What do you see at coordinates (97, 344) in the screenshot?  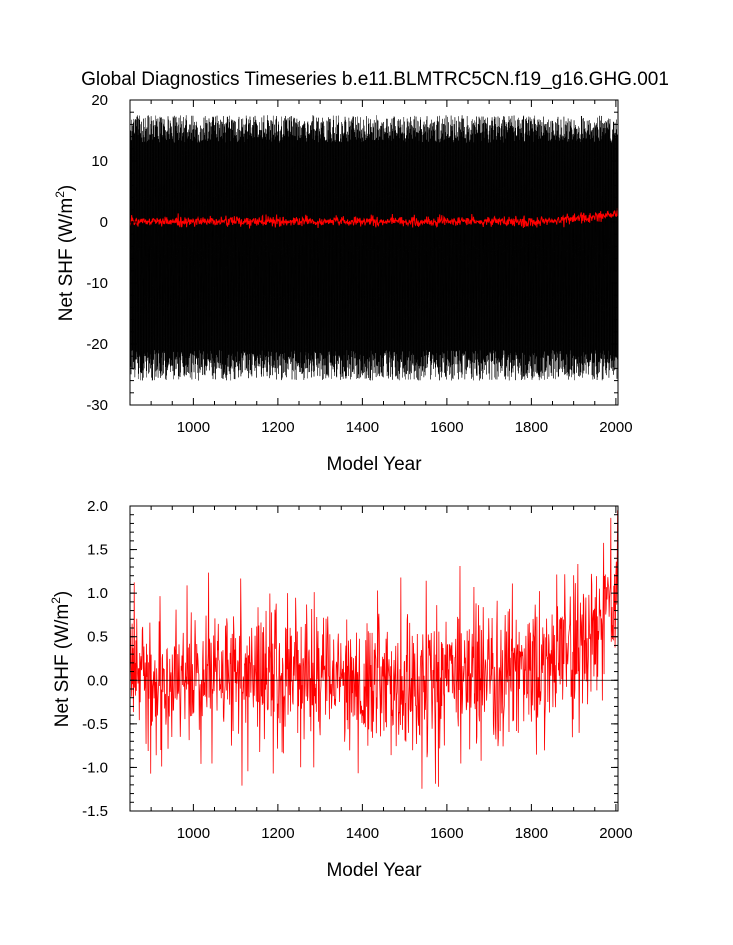 I see `y-tick-label: -20` at bounding box center [97, 344].